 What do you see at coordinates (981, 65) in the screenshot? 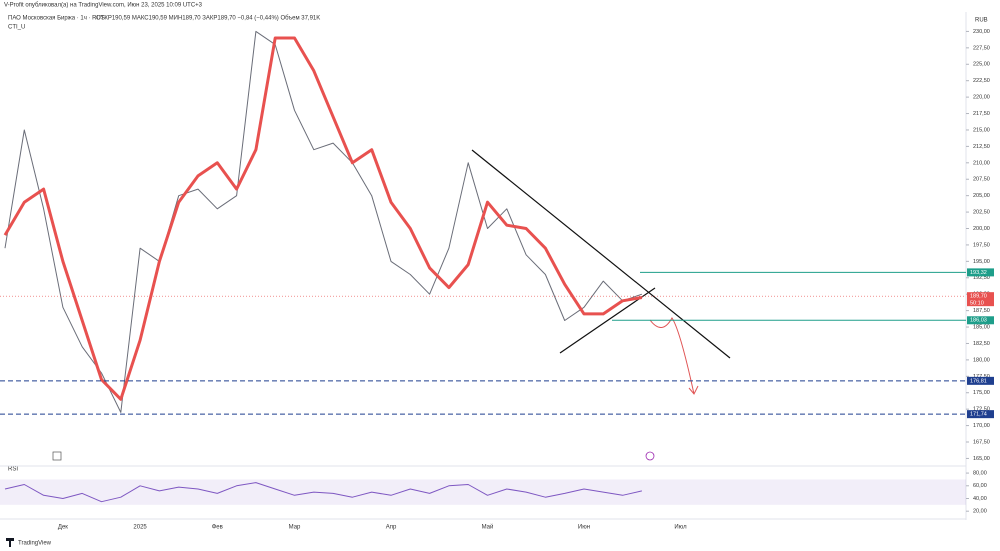
I see `y-tick-label: 225,00` at bounding box center [981, 65].